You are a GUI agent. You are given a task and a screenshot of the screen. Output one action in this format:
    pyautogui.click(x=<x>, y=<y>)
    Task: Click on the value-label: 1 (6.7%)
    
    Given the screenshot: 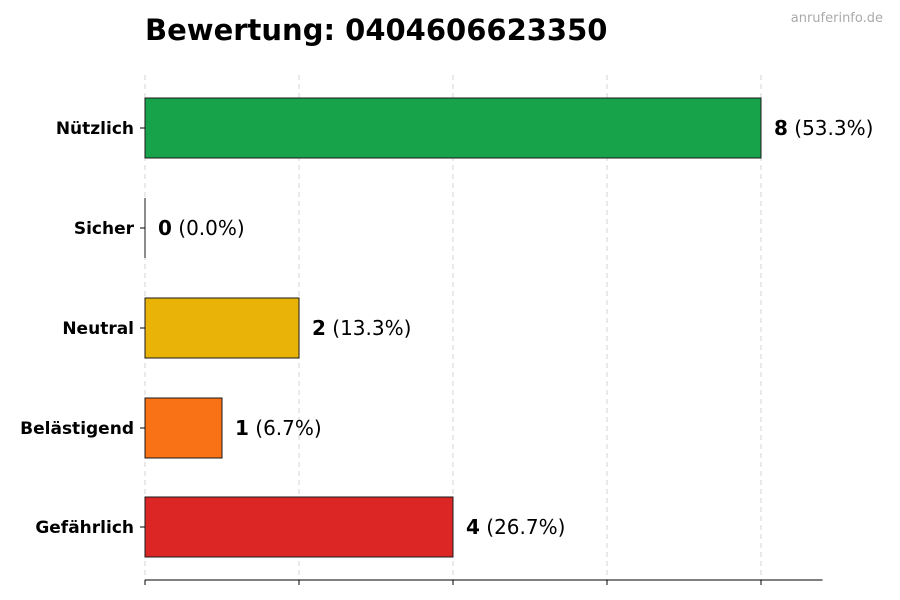 What is the action you would take?
    pyautogui.click(x=278, y=428)
    